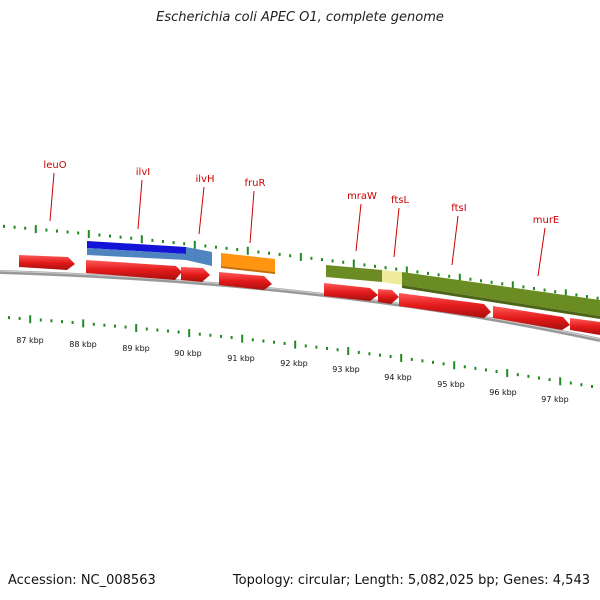 The image size is (600, 600). I want to click on ftsL-feature-bar, so click(392, 277).